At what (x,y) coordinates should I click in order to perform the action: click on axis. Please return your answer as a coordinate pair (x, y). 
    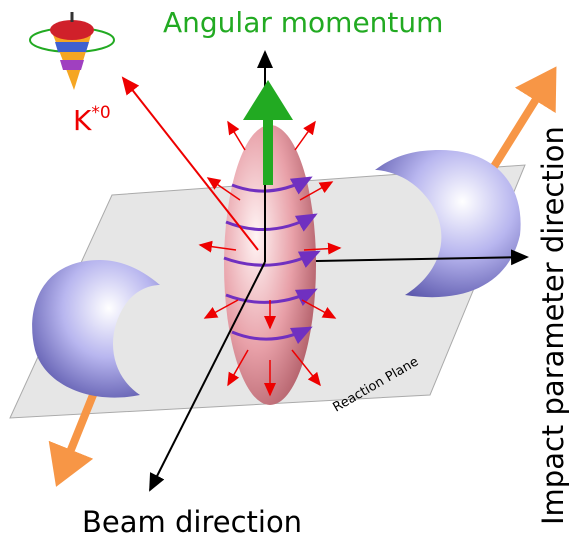
    Looking at the image, I should click on (207, 376).